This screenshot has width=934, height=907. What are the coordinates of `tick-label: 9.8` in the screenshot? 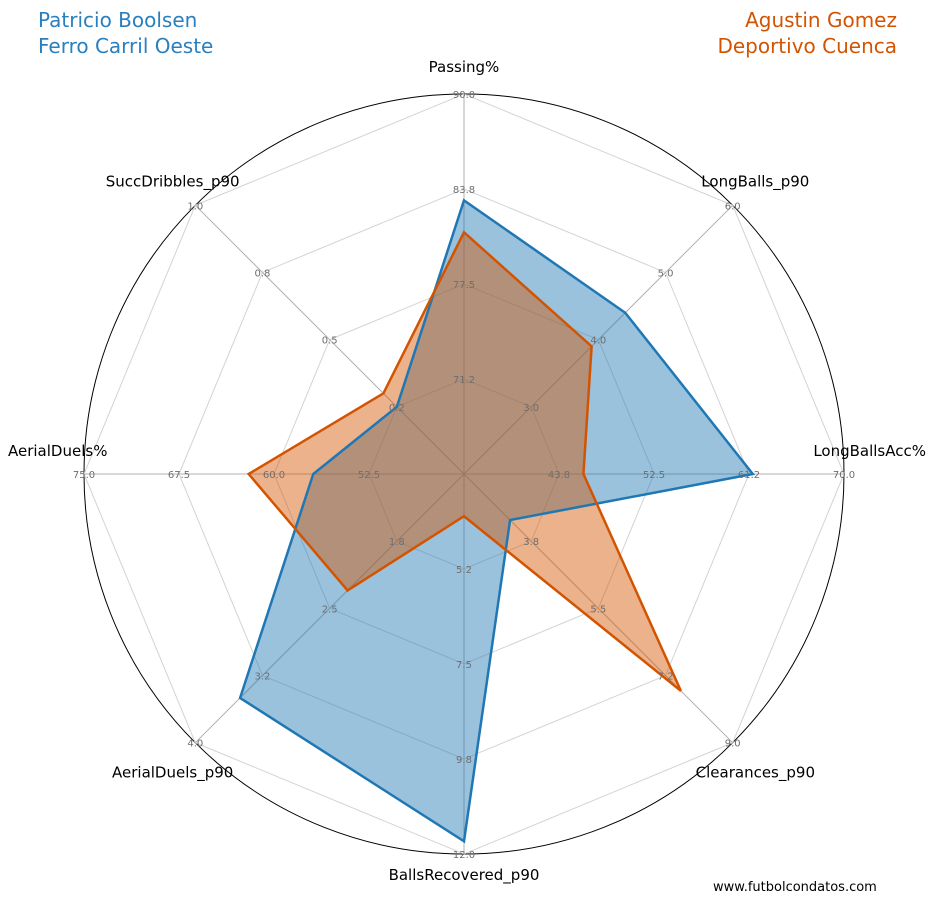 It's located at (464, 760).